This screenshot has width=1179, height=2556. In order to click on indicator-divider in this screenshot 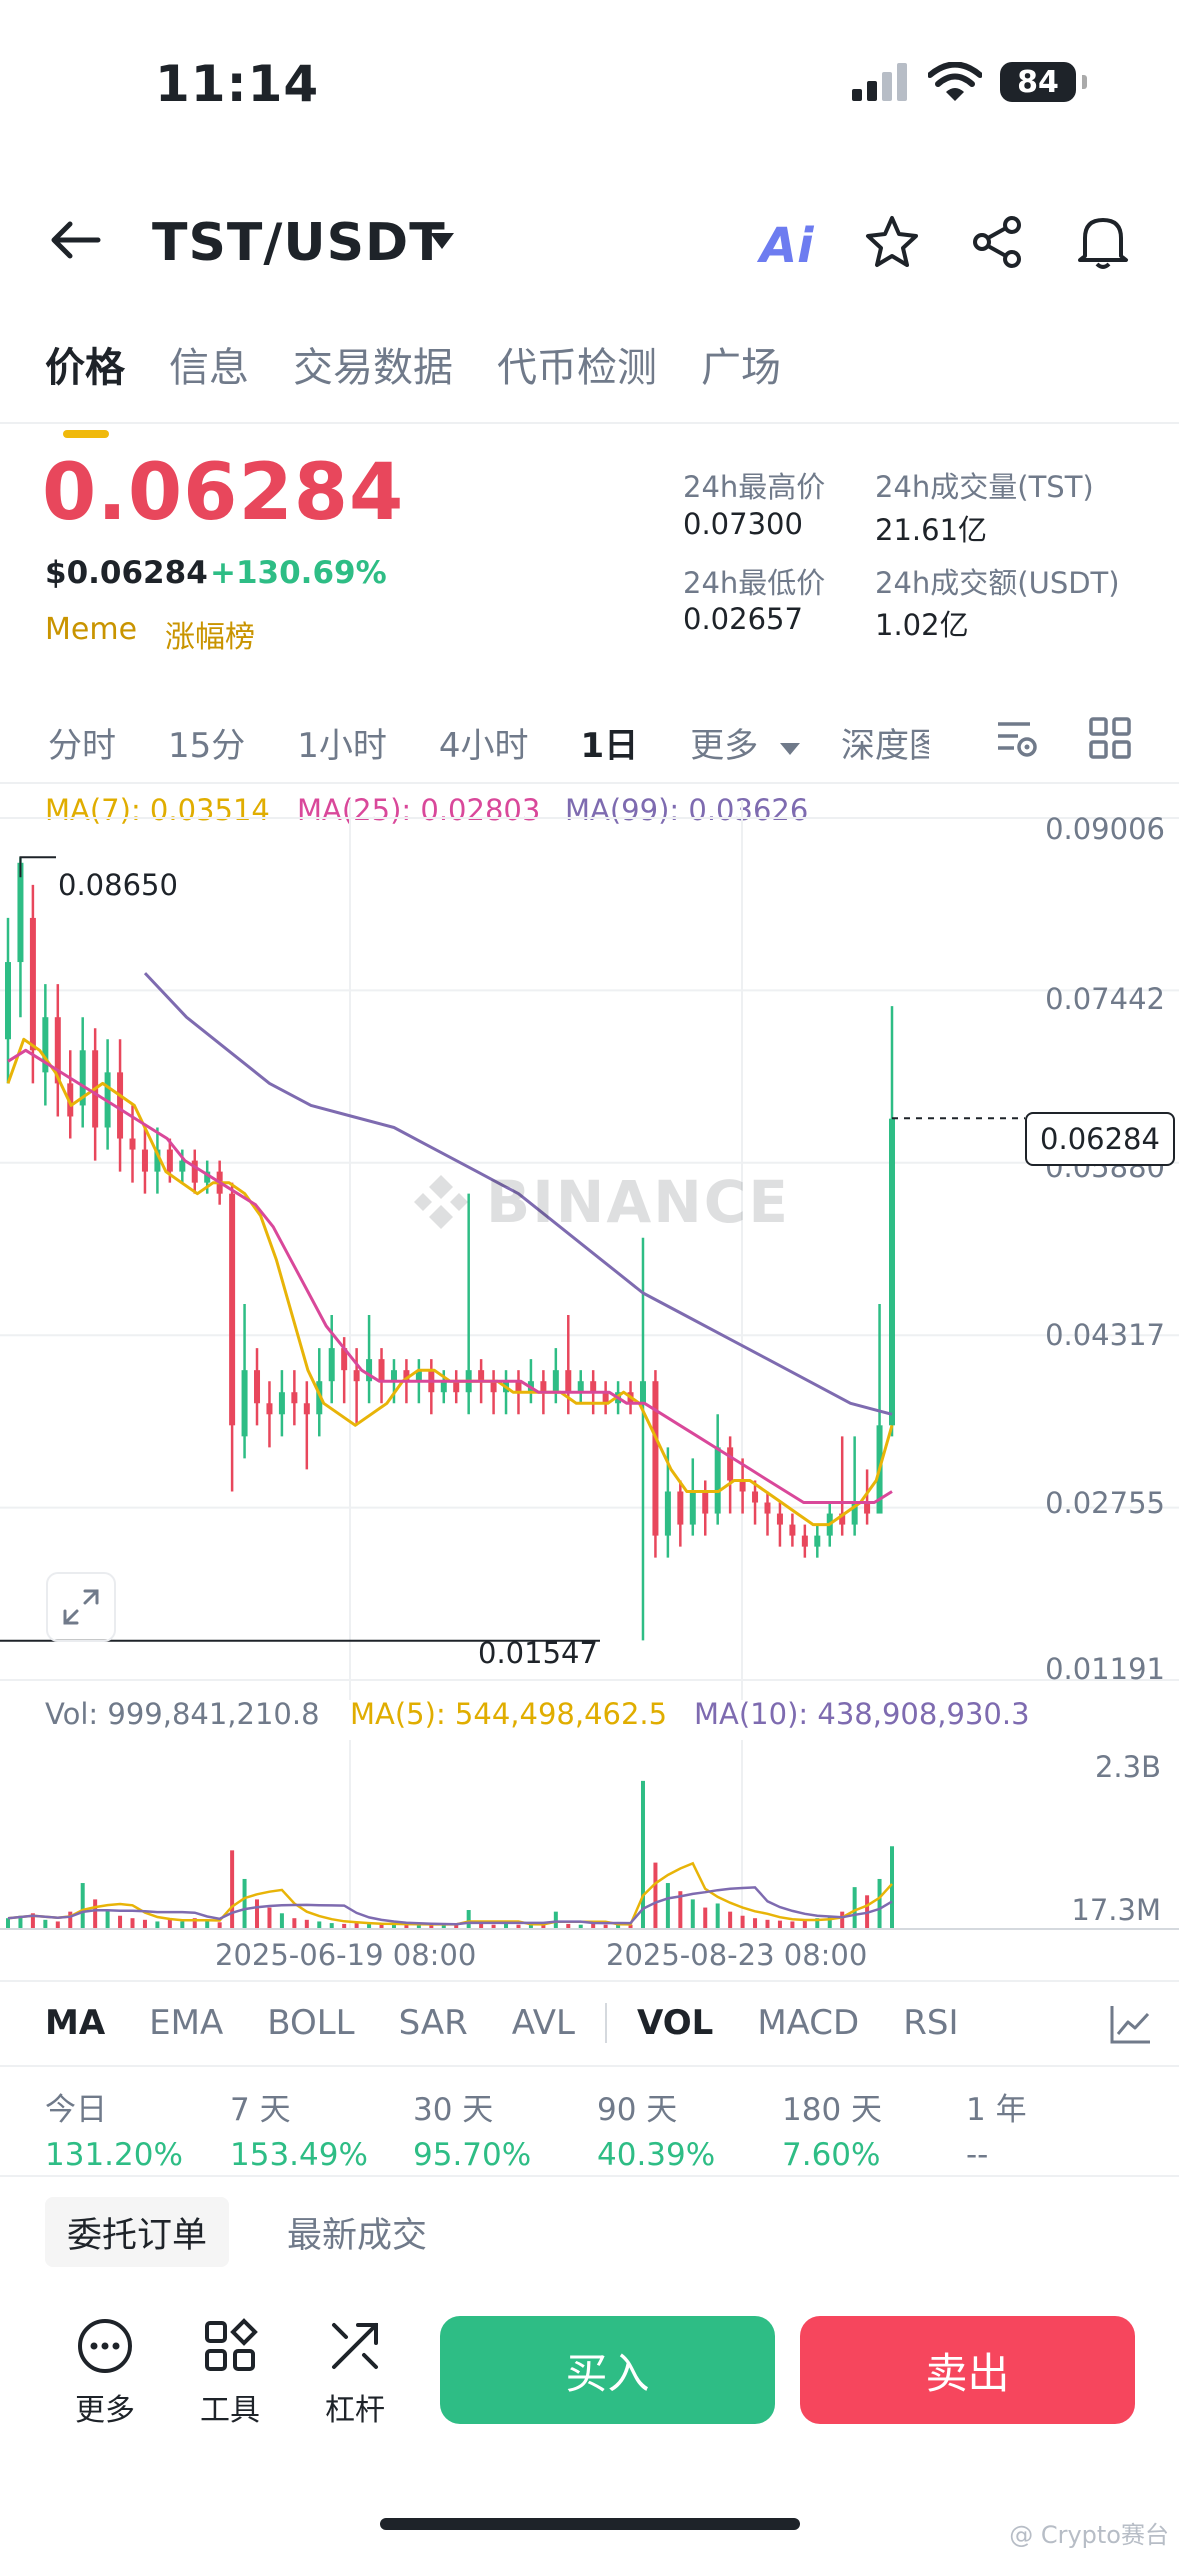, I will do `click(606, 2023)`.